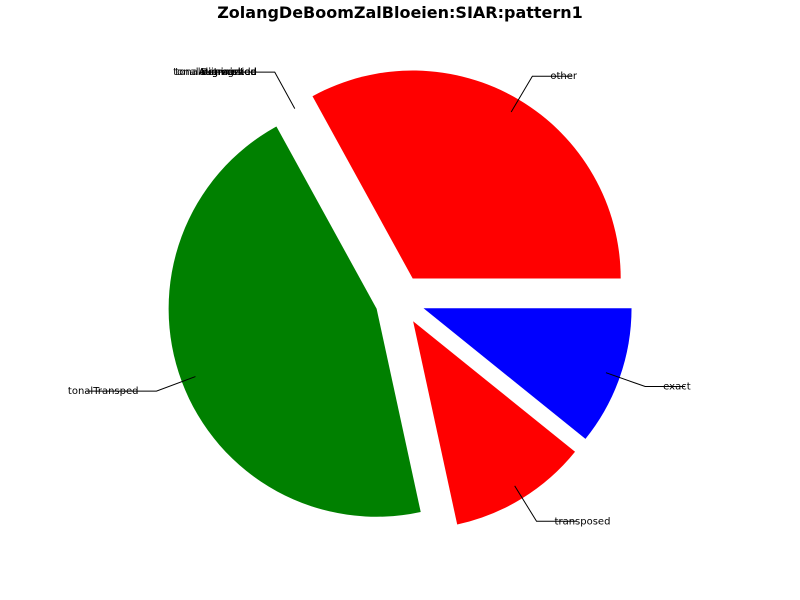 This screenshot has height=600, width=800. Describe the element at coordinates (541, 94) in the screenshot. I see `leader-line-other` at that location.